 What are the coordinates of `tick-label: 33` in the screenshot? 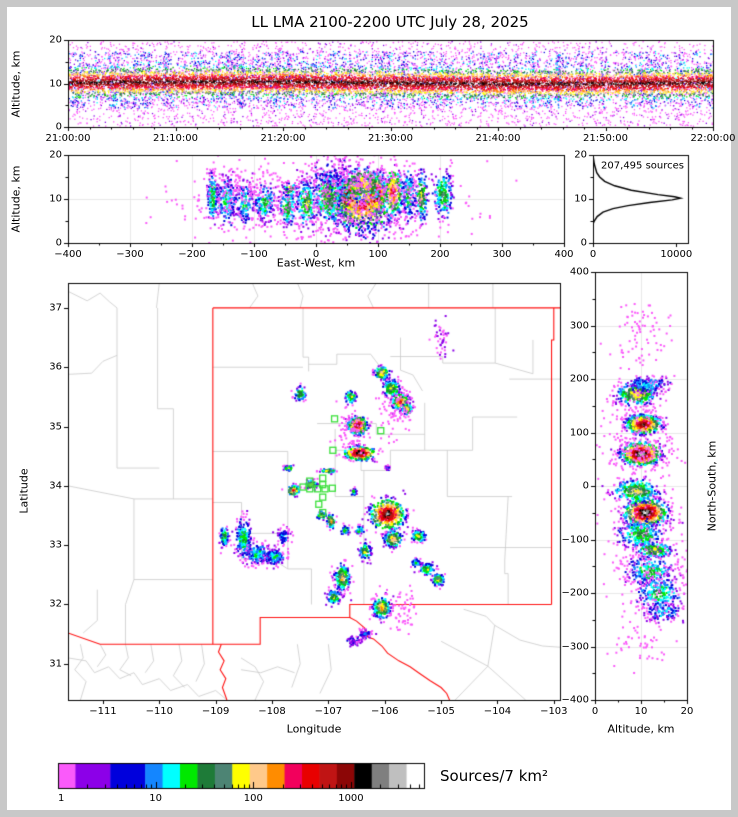 It's located at (55, 545).